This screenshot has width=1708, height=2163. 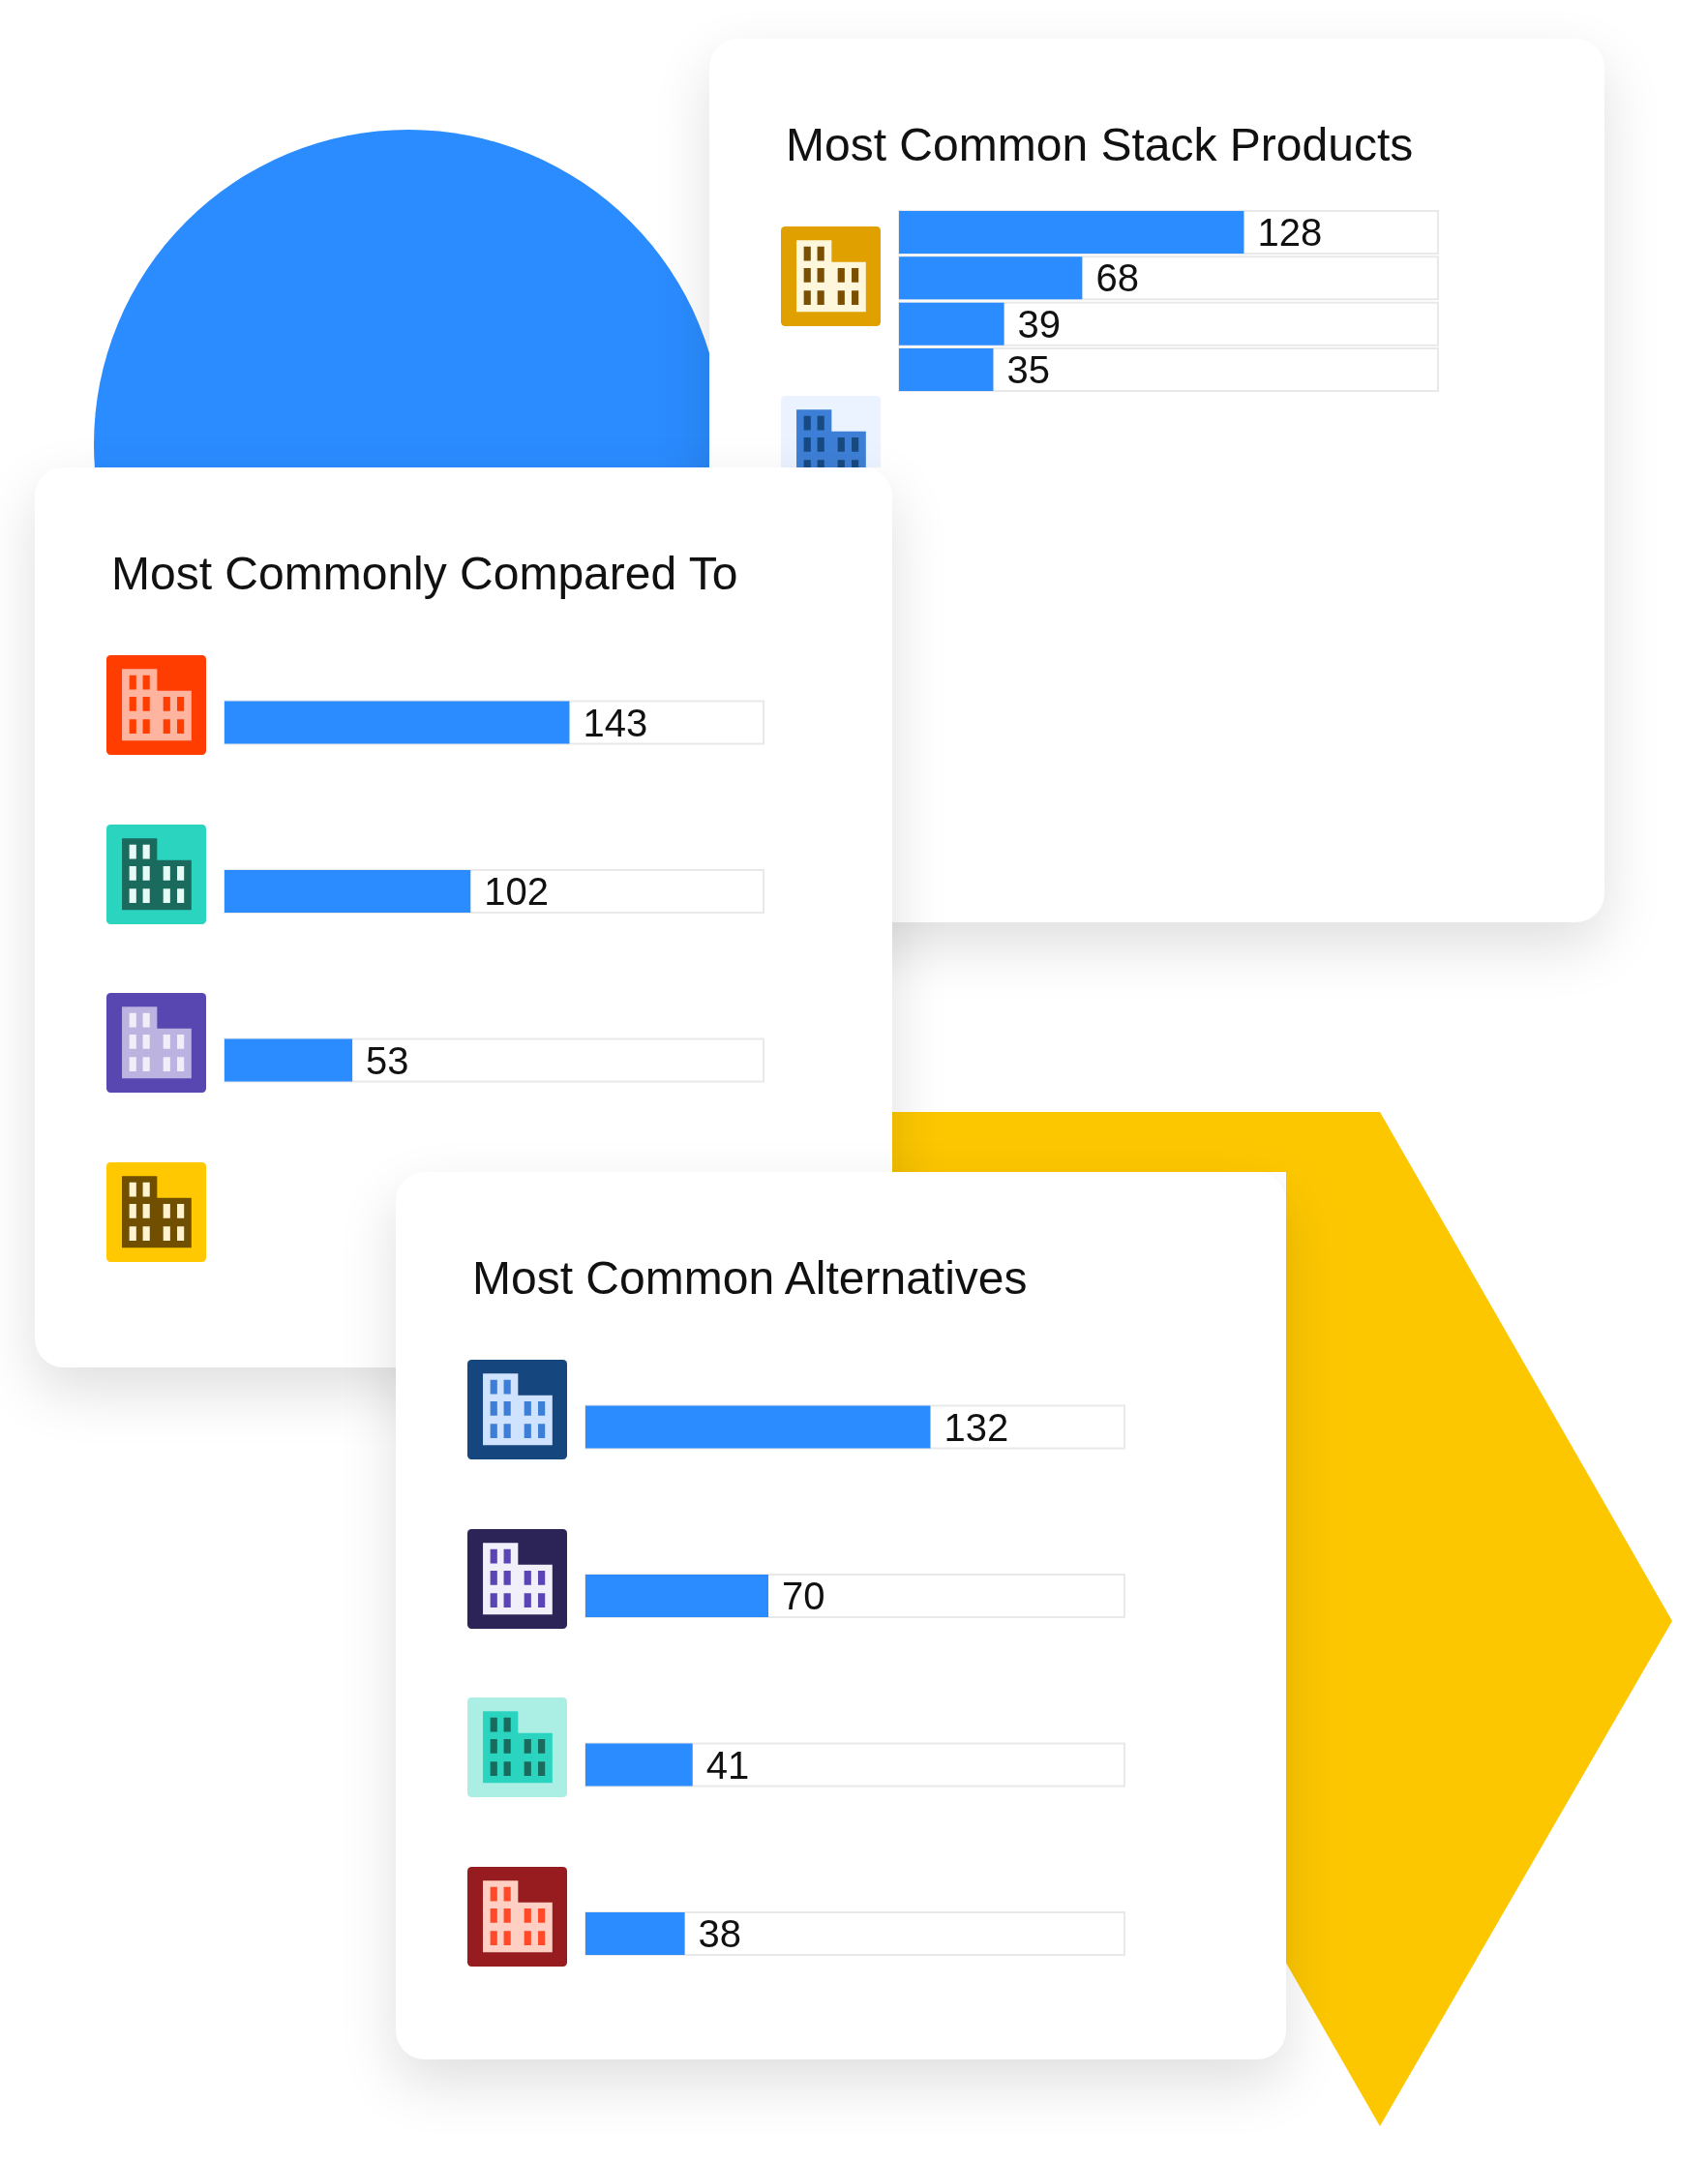 I want to click on chart-title: Most Common Alternatives, so click(x=750, y=1277).